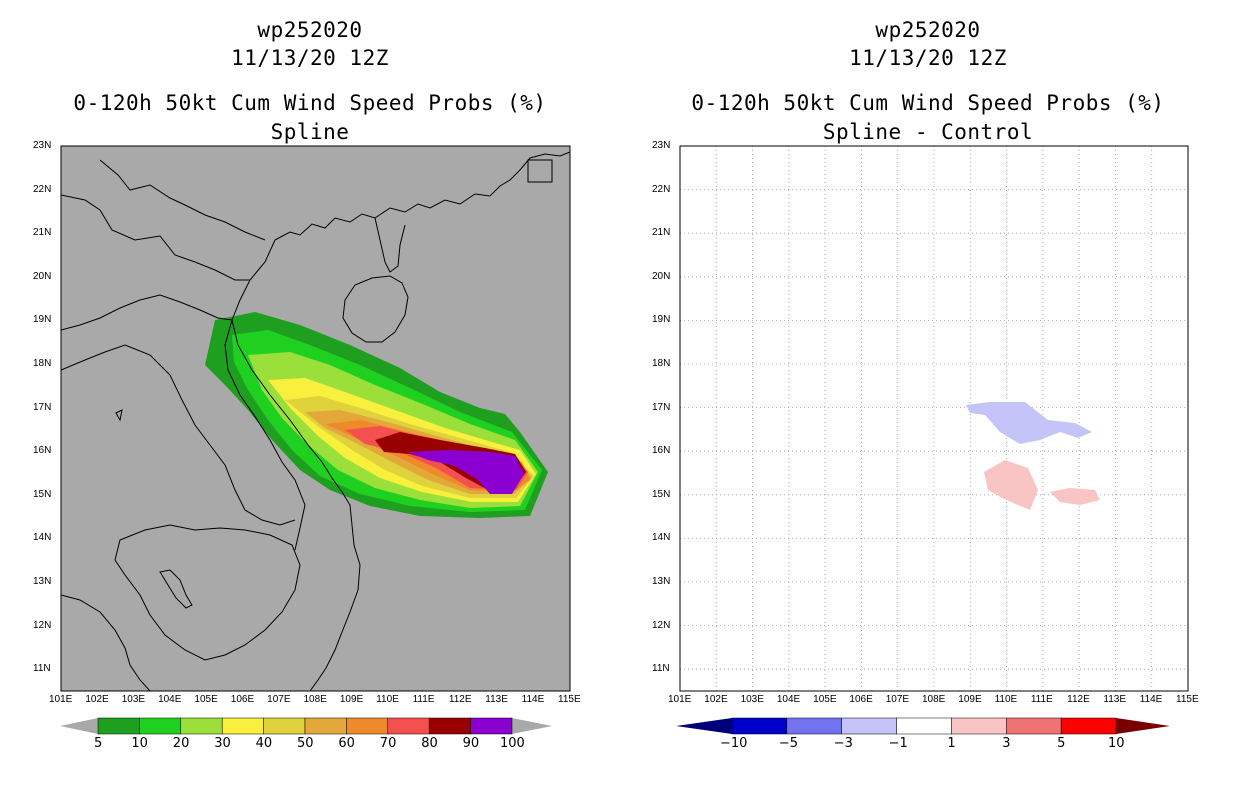 The image size is (1236, 800). What do you see at coordinates (951, 743) in the screenshot?
I see `right-colorbar-label: 1` at bounding box center [951, 743].